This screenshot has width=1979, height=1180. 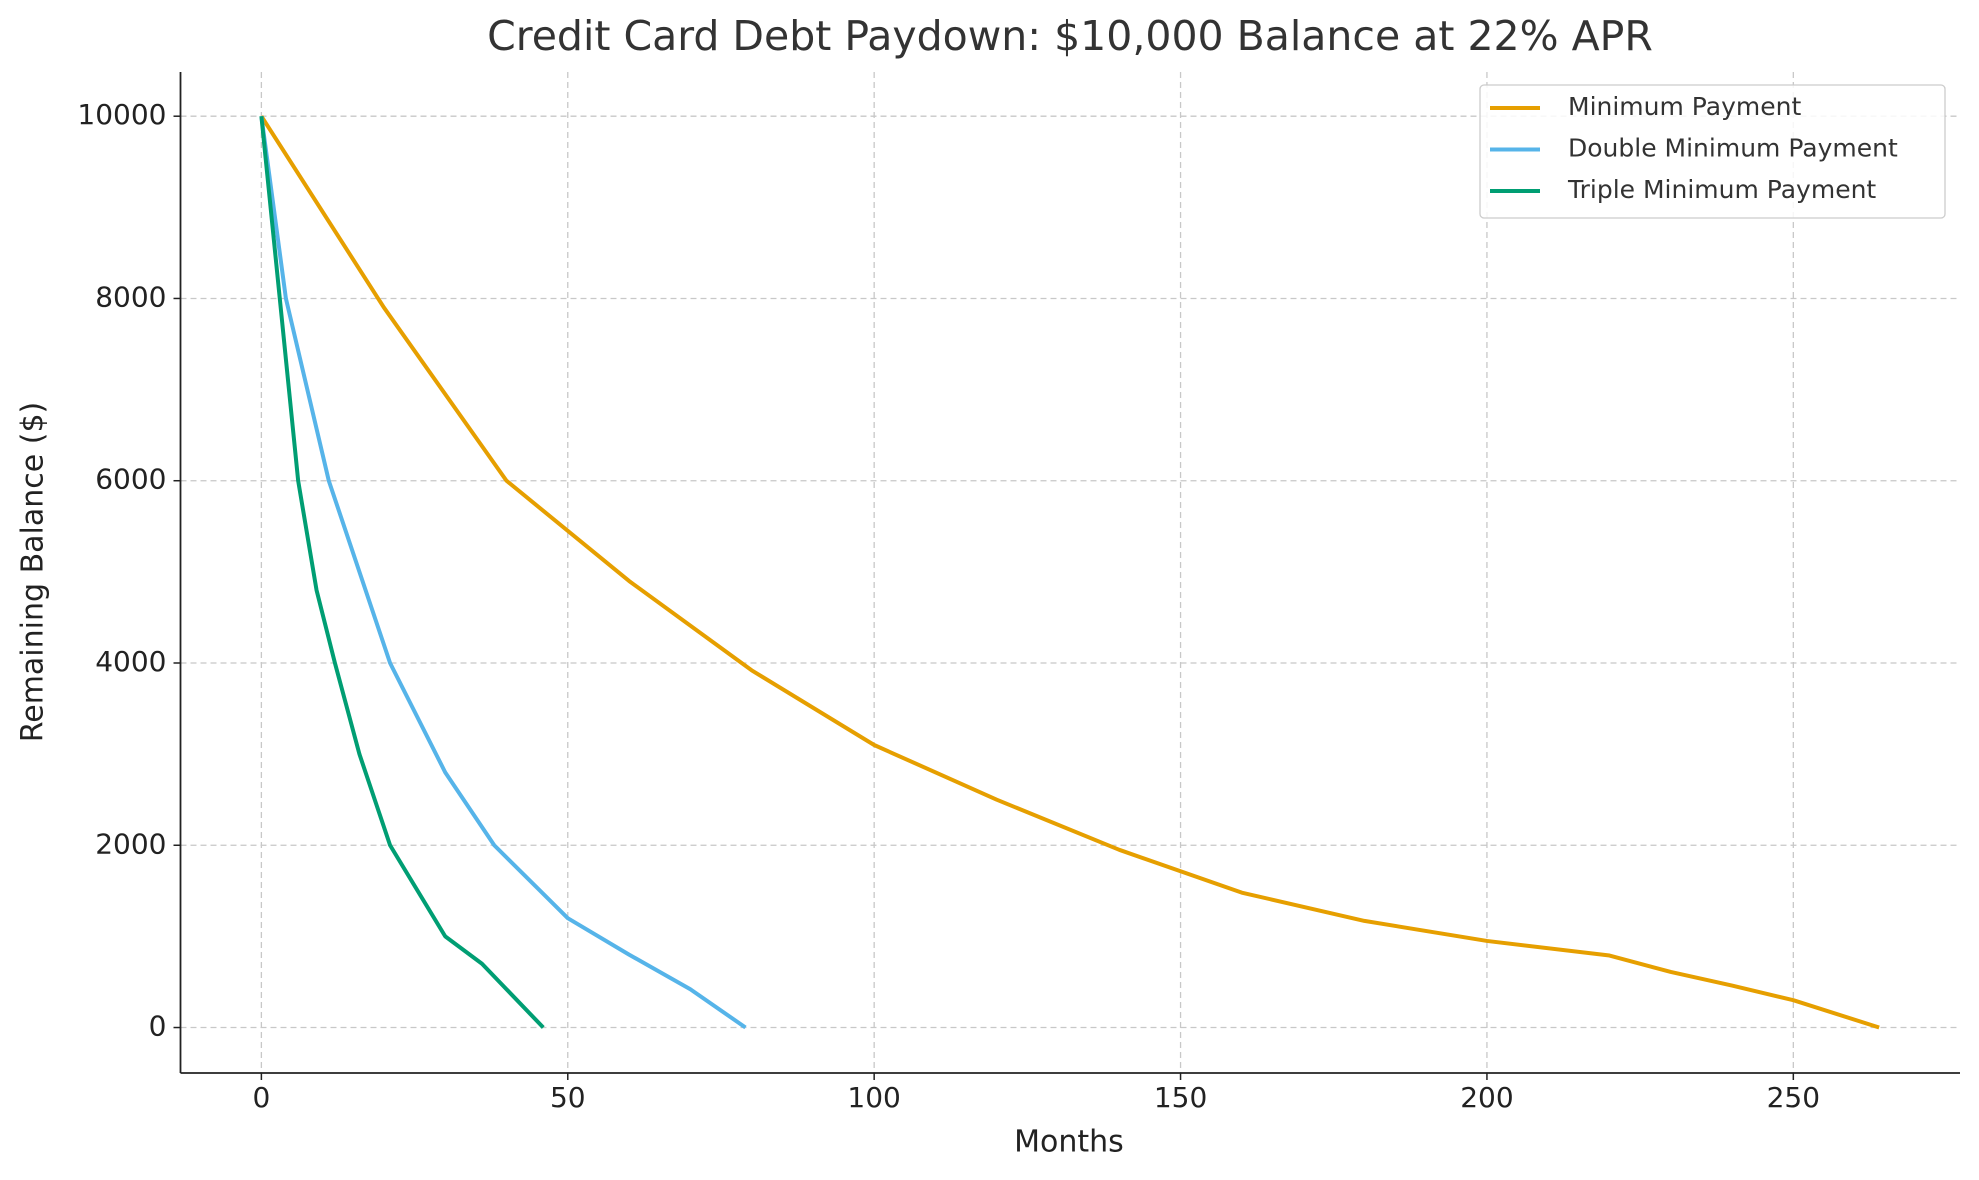 I want to click on x-tick-label: 150, so click(x=1180, y=1097).